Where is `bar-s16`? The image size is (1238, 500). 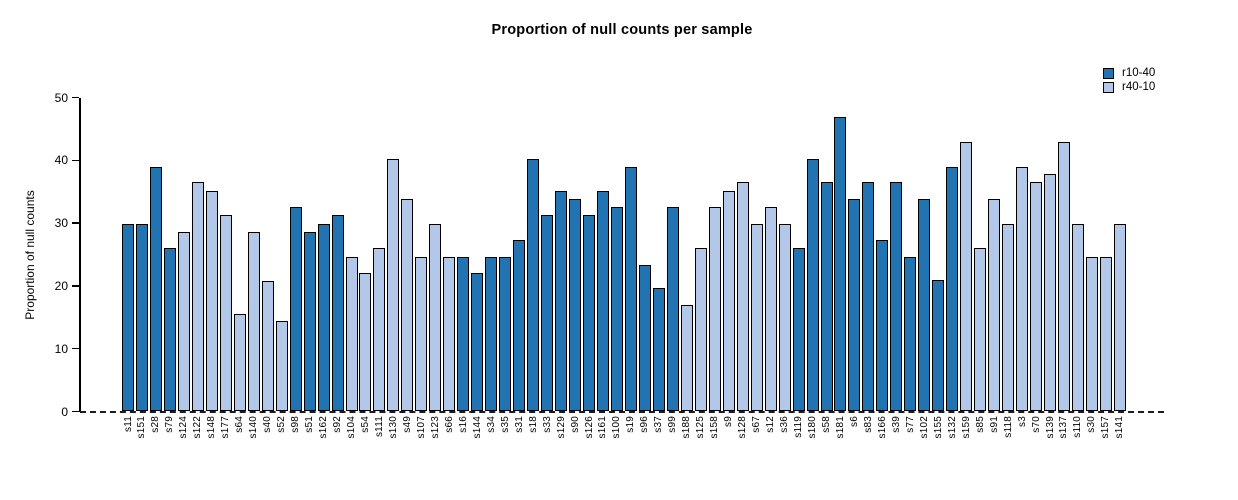
bar-s16 is located at coordinates (463, 334).